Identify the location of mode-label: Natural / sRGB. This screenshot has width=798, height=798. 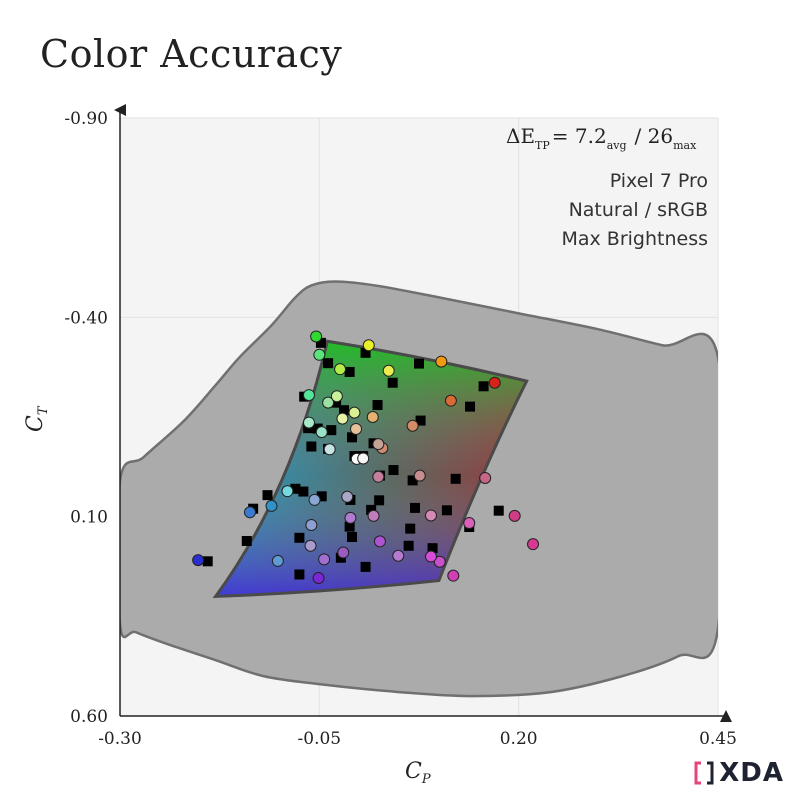
(638, 210).